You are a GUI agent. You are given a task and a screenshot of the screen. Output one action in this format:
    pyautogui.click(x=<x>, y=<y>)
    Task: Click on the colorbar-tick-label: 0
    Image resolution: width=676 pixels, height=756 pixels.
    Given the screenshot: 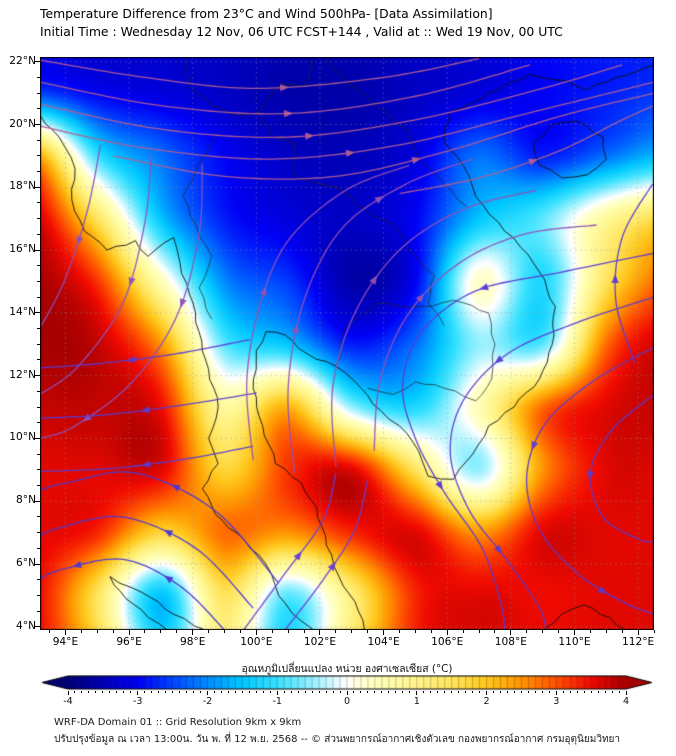 What is the action you would take?
    pyautogui.click(x=347, y=701)
    